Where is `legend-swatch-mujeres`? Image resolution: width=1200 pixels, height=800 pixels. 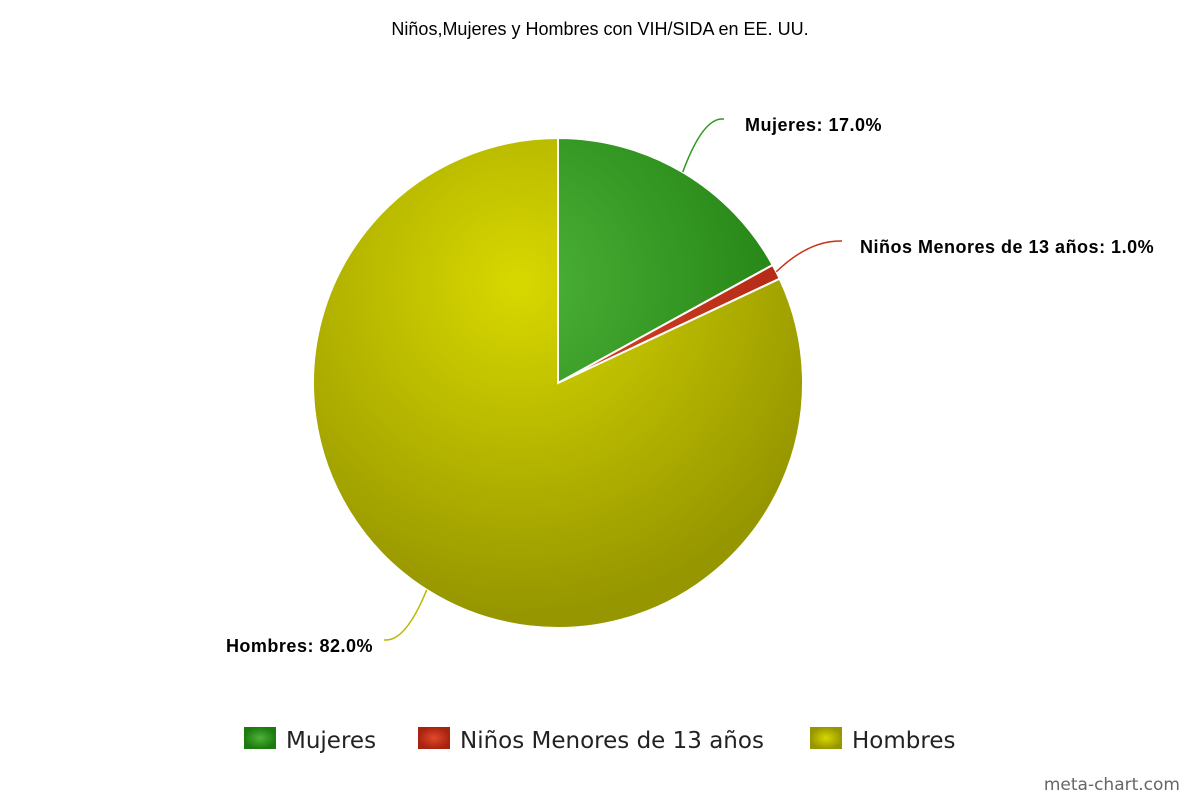
legend-swatch-mujeres is located at coordinates (260, 738).